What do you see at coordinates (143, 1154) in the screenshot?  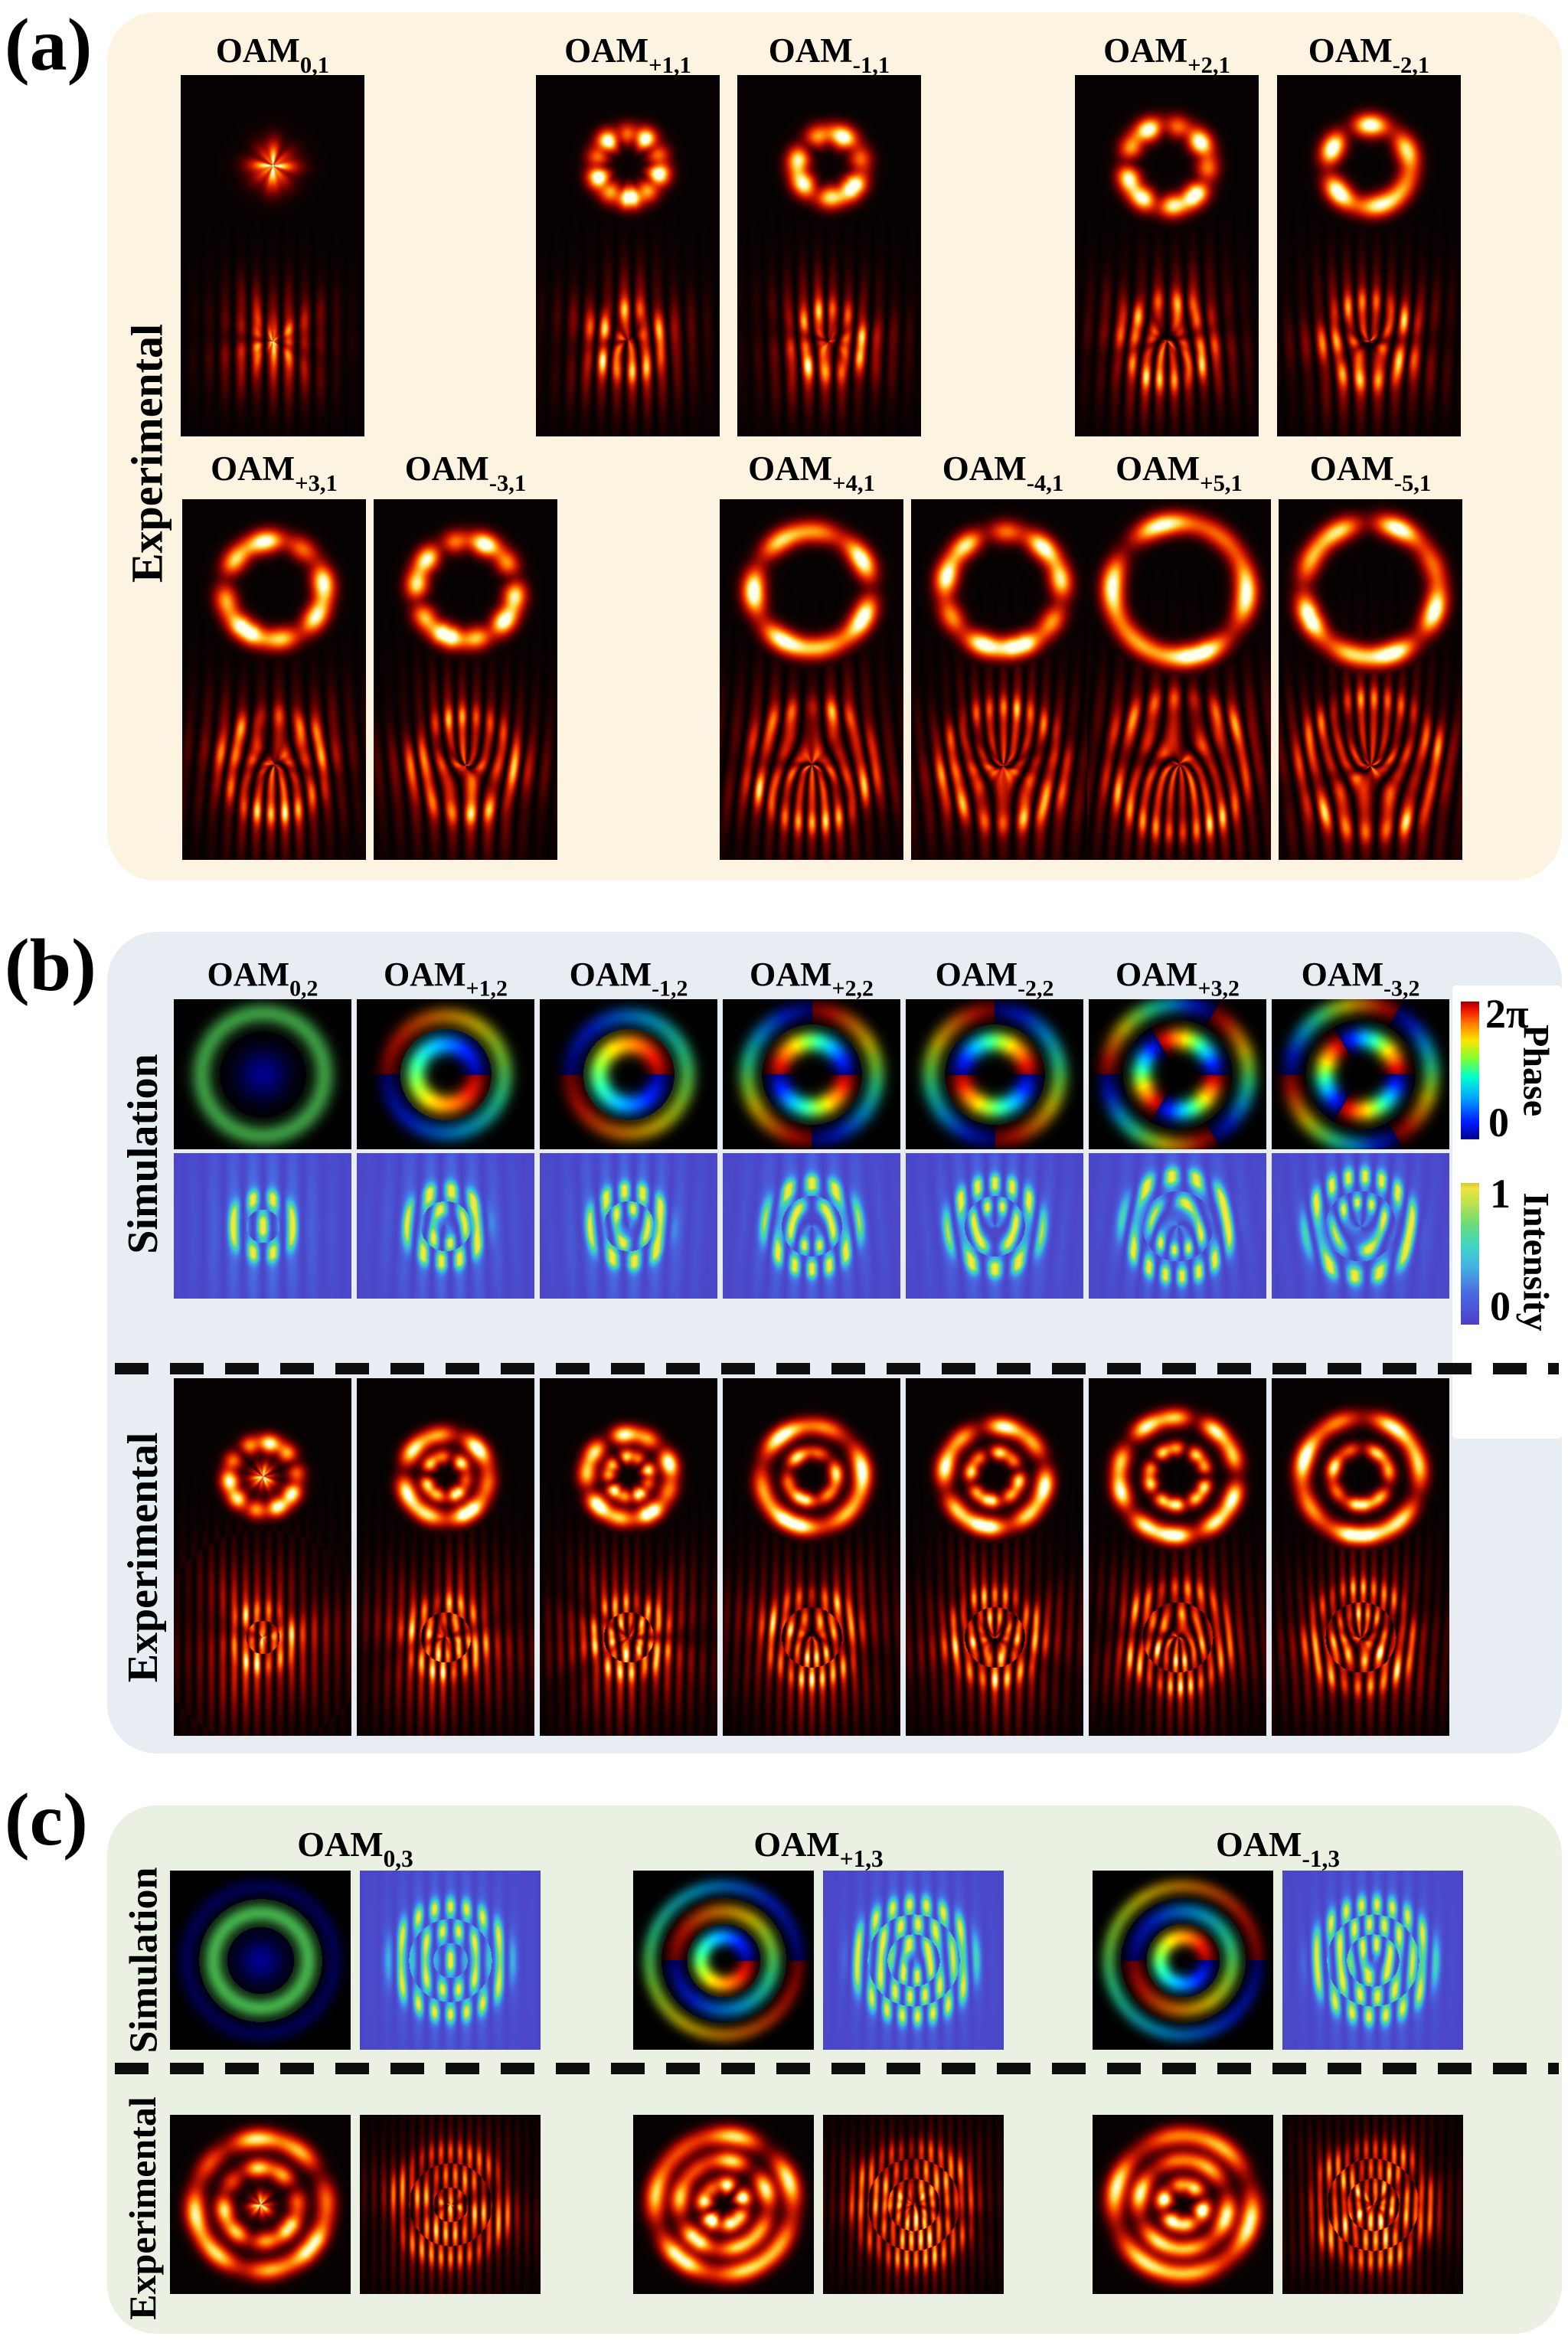 I see `panel-b-sim-label: Simulation` at bounding box center [143, 1154].